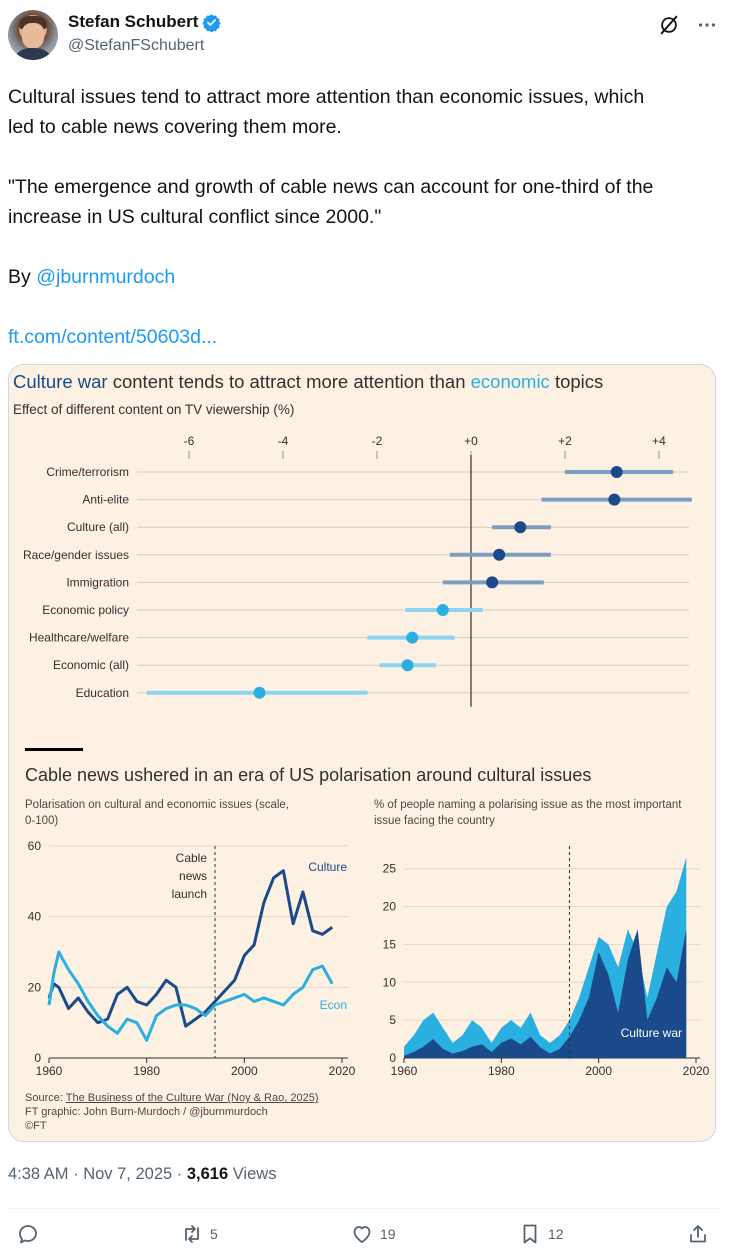 This screenshot has width=730, height=1260. Describe the element at coordinates (390, 982) in the screenshot. I see `y-tick-label: 10` at that location.